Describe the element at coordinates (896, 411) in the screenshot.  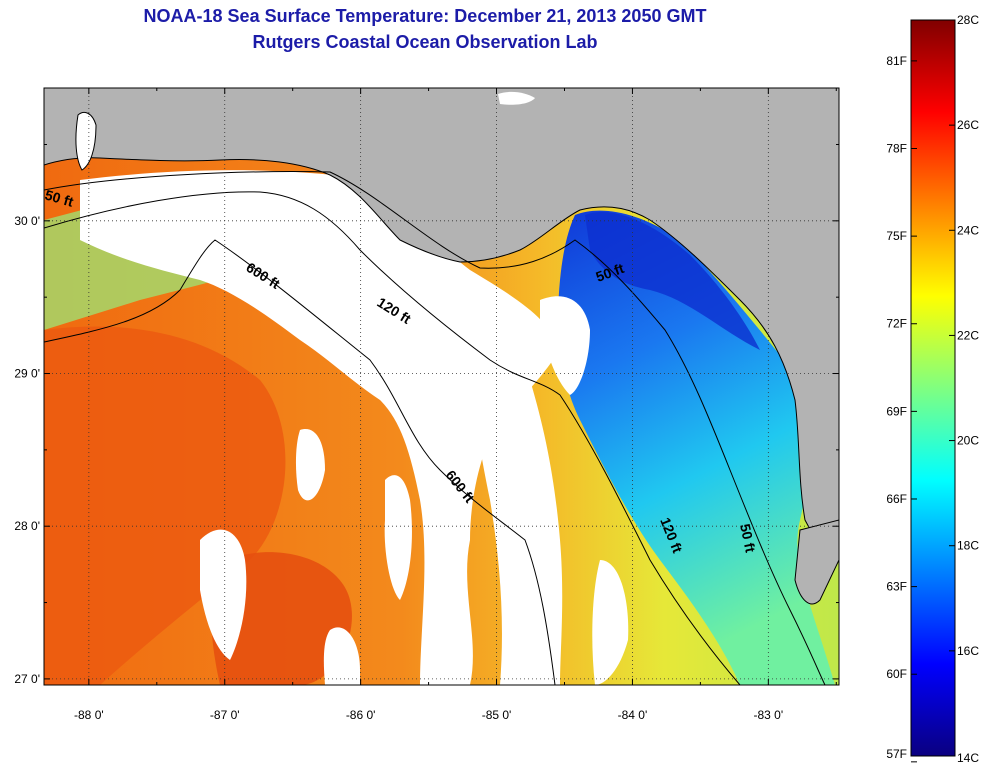
I see `colorbar-label-fahrenheit: 69F` at that location.